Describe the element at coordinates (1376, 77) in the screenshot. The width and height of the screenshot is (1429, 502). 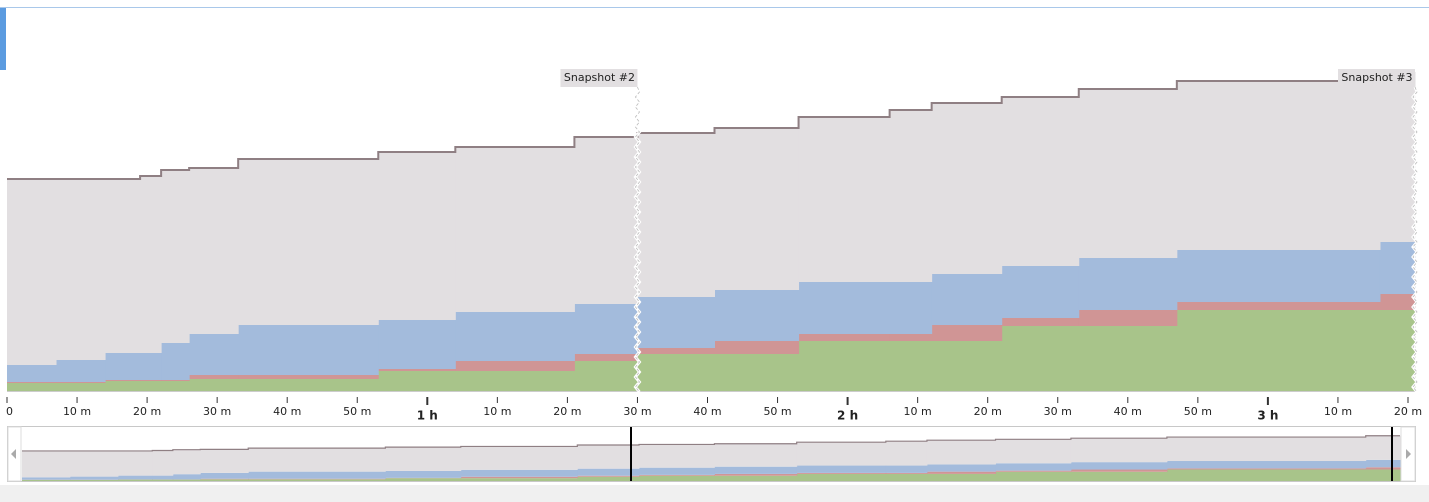
I see `snapshot-label: Snapshot #3` at that location.